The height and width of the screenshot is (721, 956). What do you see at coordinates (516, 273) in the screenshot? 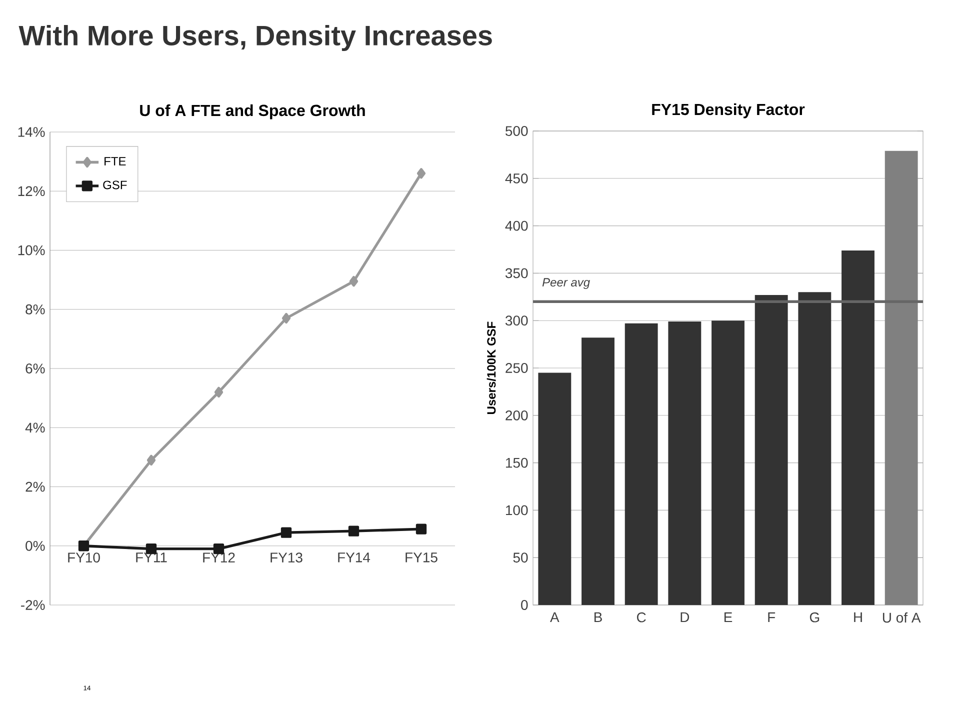
I see `y-tick-label: 350` at bounding box center [516, 273].